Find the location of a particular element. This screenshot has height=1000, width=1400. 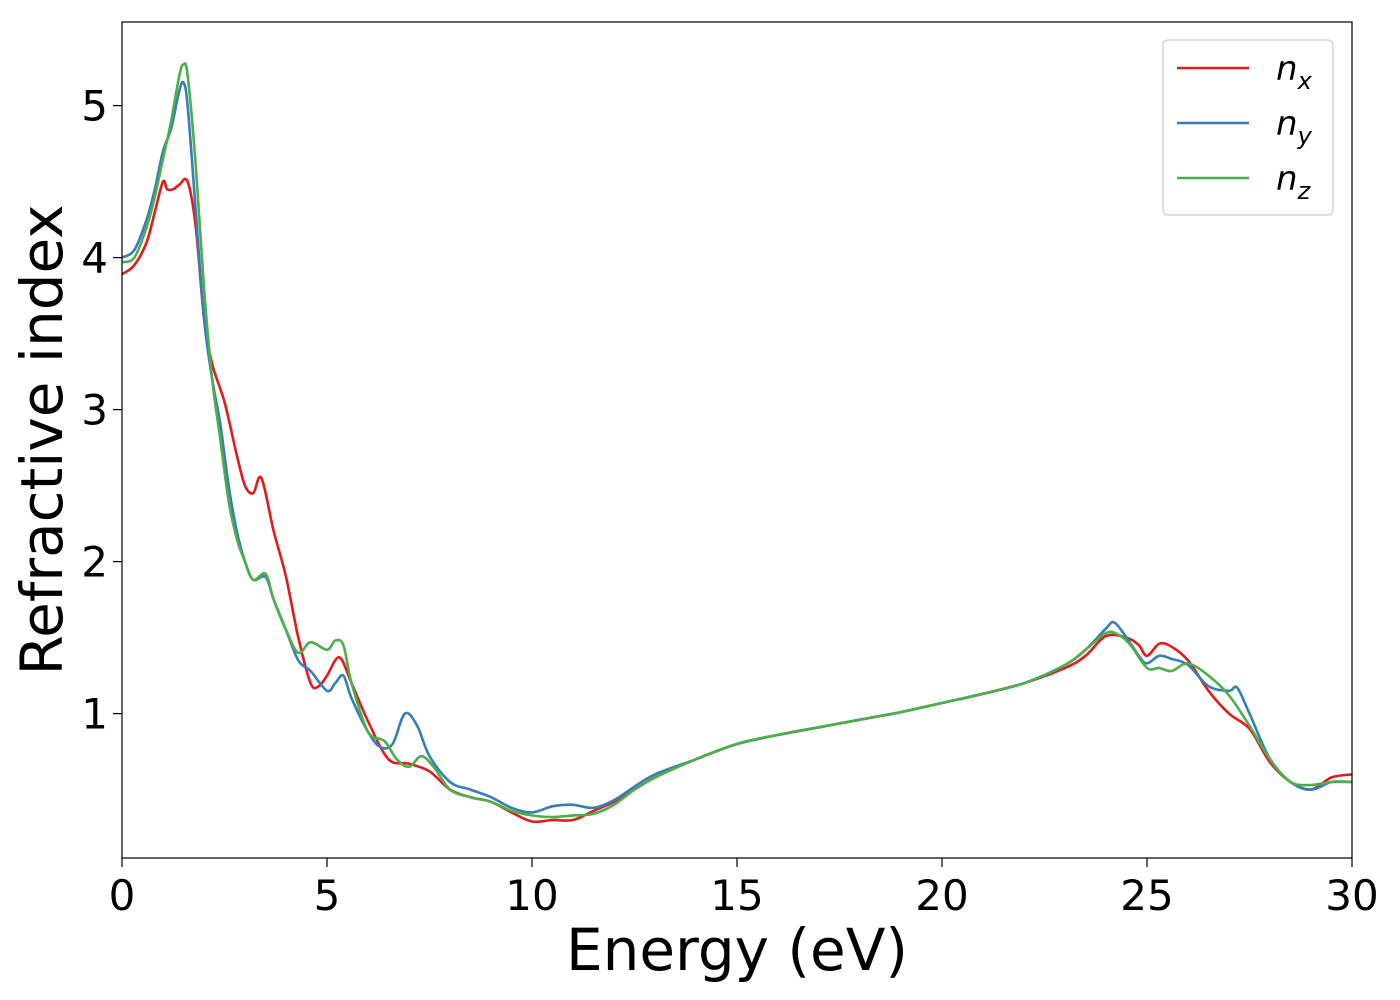

y-axis-ticks: 1 2 3 4 5 is located at coordinates (101, 410).